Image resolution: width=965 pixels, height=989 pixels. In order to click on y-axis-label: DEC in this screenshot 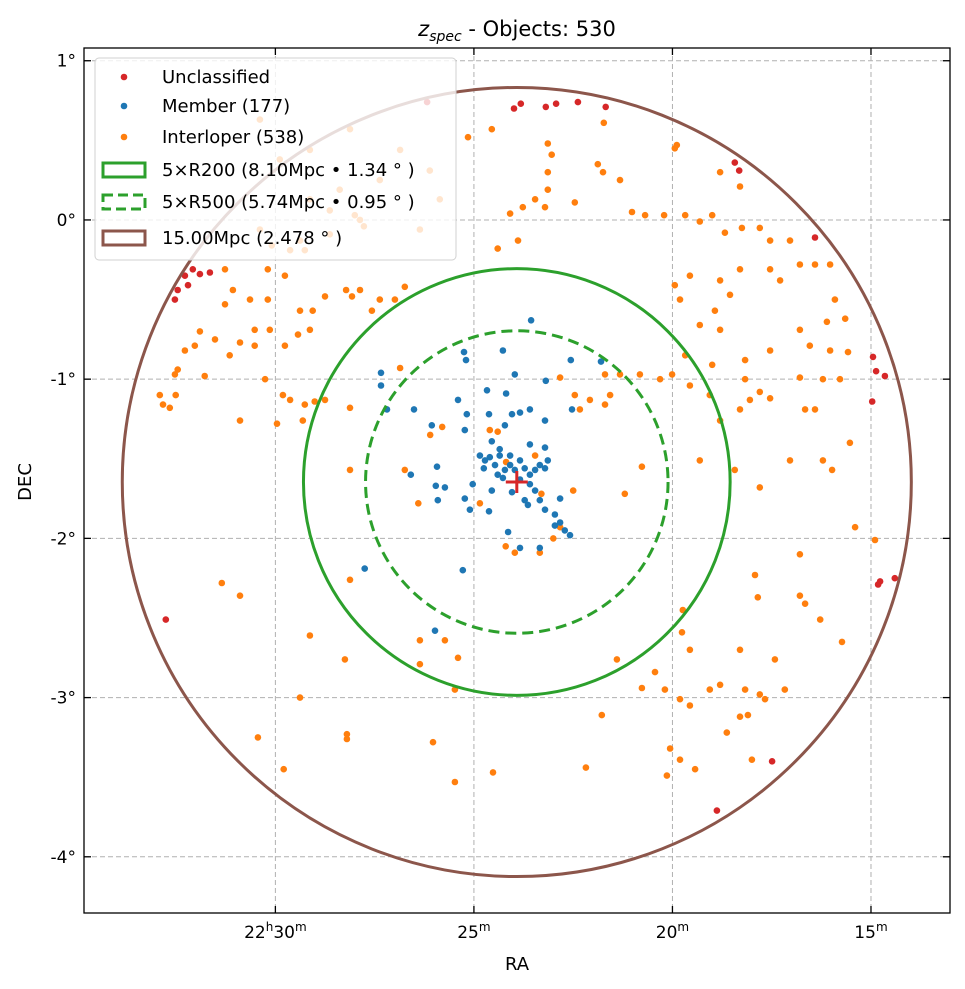, I will do `click(25, 482)`.